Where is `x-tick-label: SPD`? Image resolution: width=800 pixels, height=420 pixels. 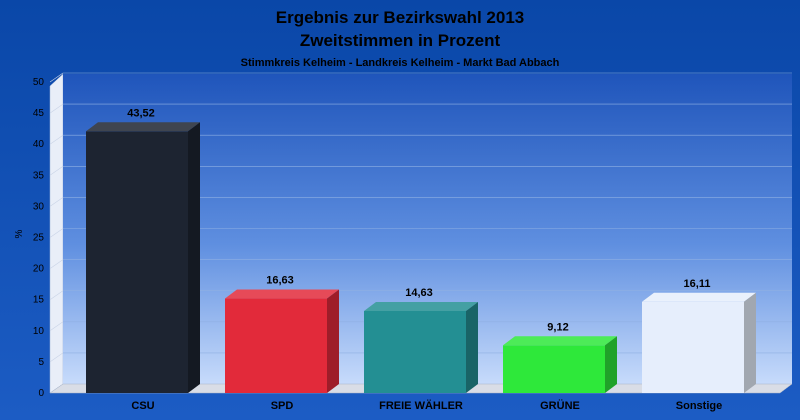 x-tick-label: SPD is located at coordinates (282, 406).